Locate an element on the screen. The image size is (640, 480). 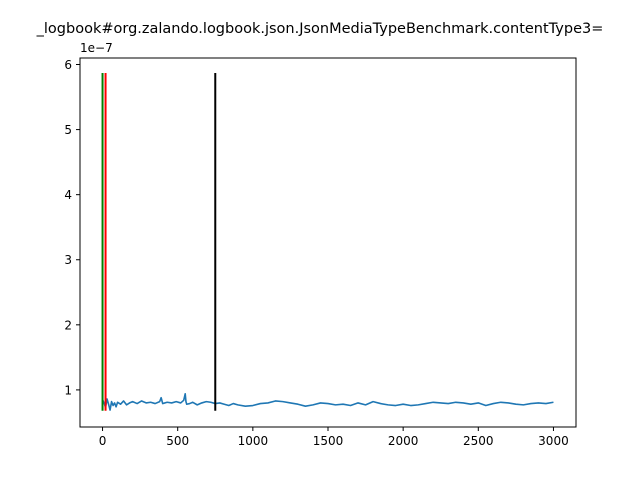
y-tick-label: 1 is located at coordinates (68, 390).